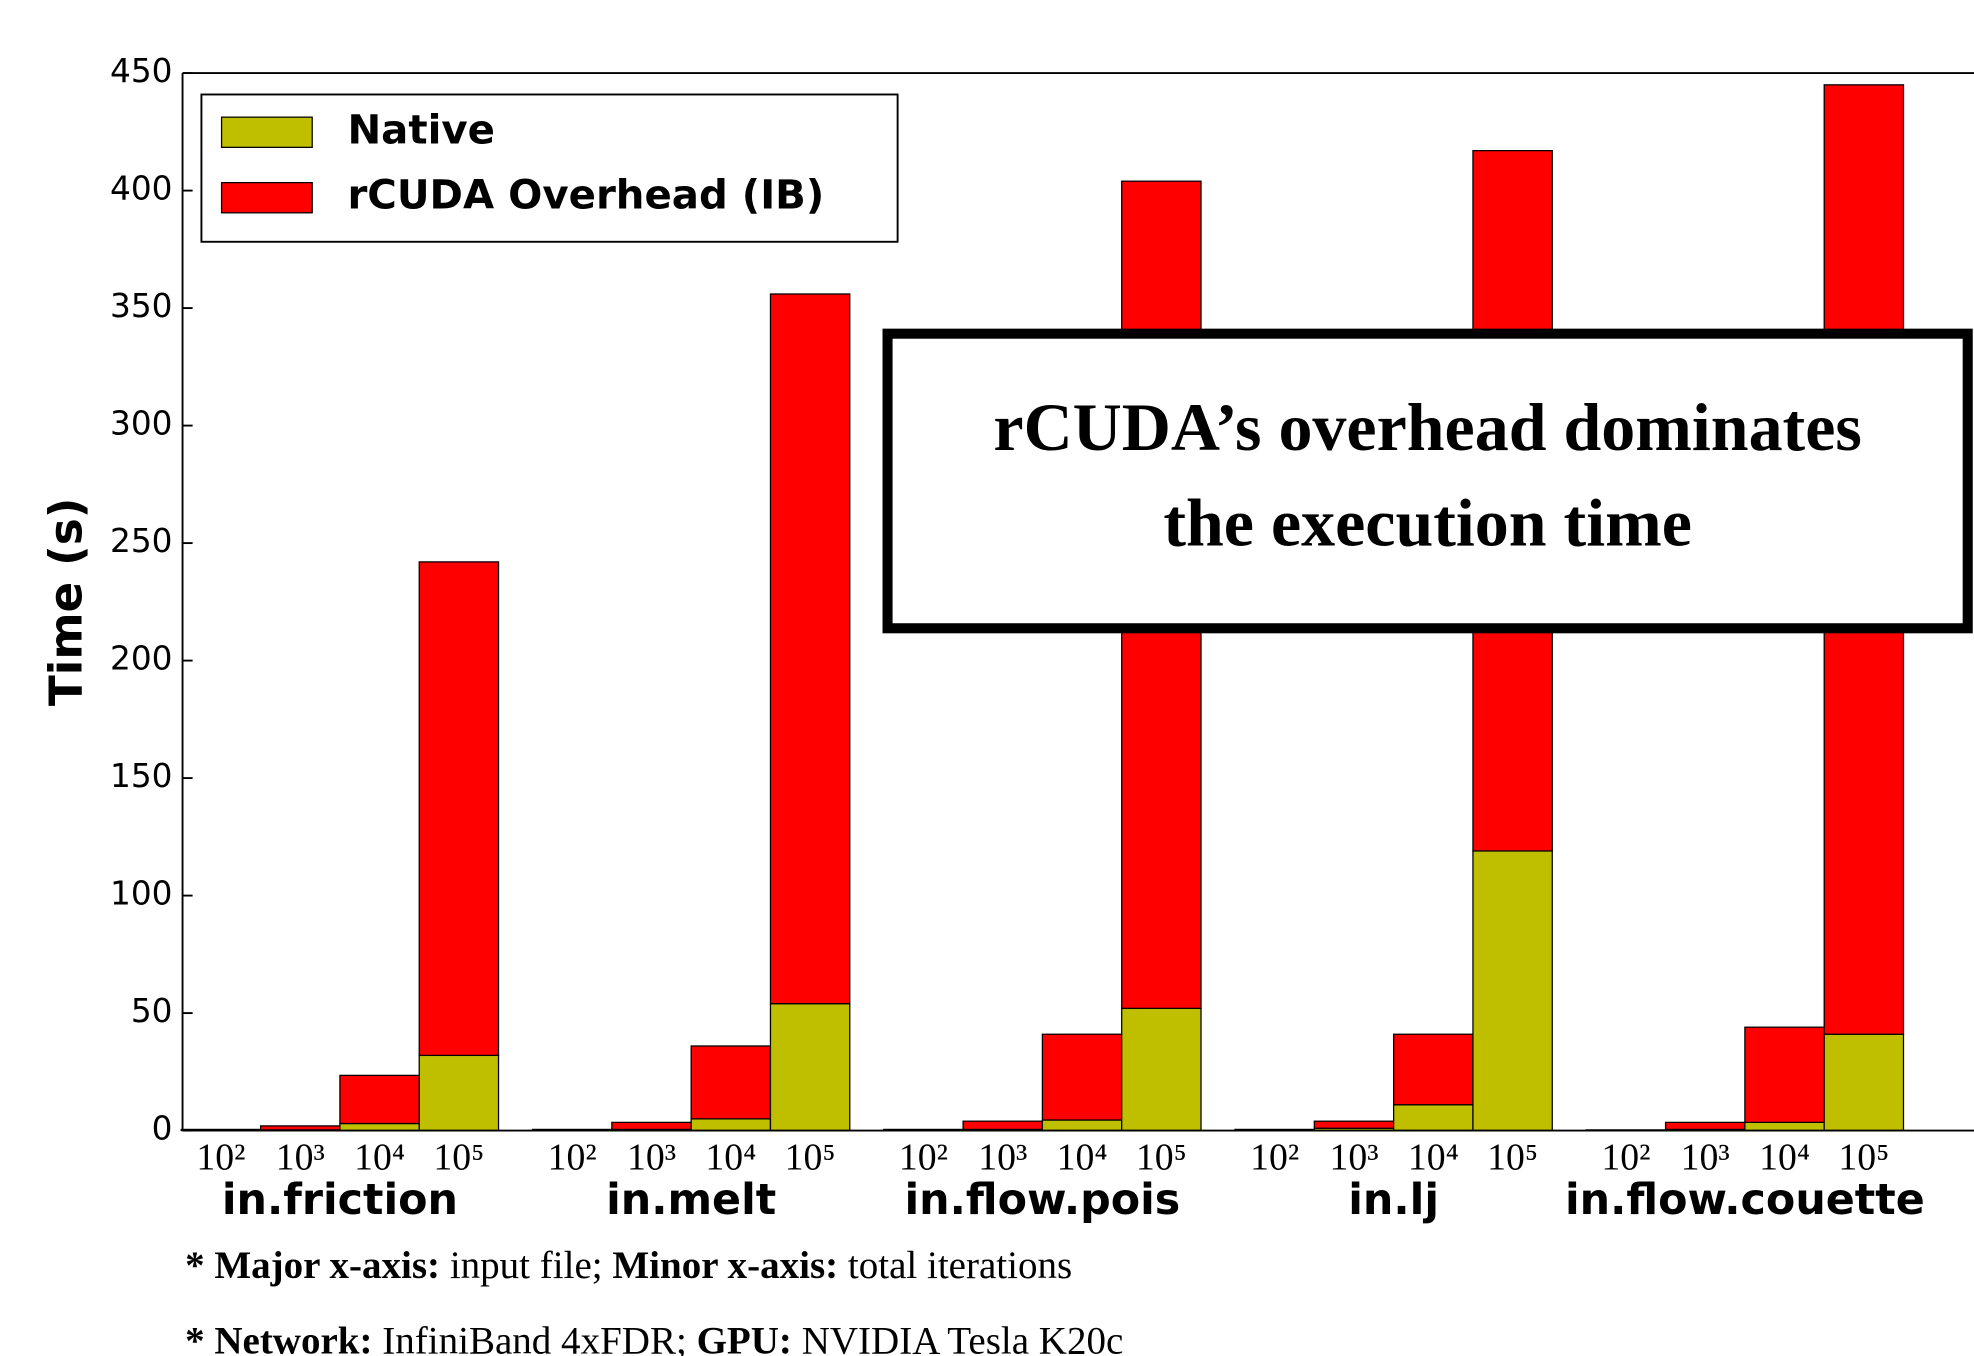 This screenshot has height=1356, width=1974. What do you see at coordinates (66, 602) in the screenshot?
I see `y-axis-label: Time (s)` at bounding box center [66, 602].